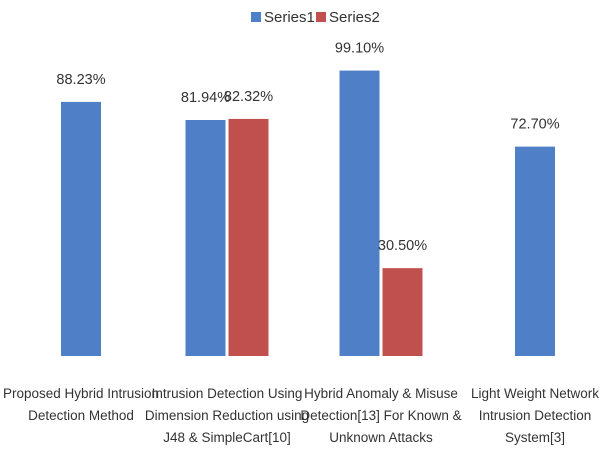 The image size is (607, 474). Describe the element at coordinates (81, 393) in the screenshot. I see `category-label-1-line-1: Proposed Hybrid Intrusion` at that location.